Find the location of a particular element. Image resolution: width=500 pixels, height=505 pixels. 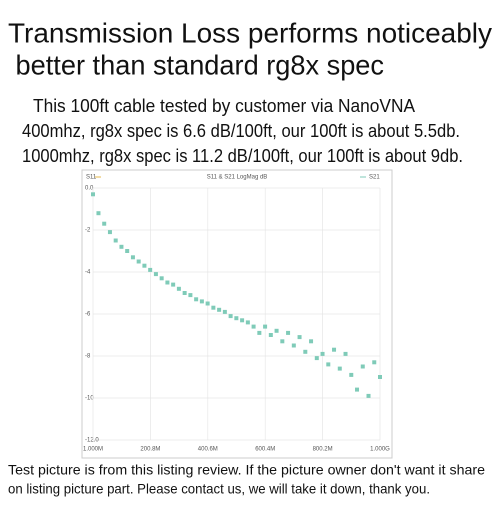

y-tick-label: -12.0 is located at coordinates (92, 441).